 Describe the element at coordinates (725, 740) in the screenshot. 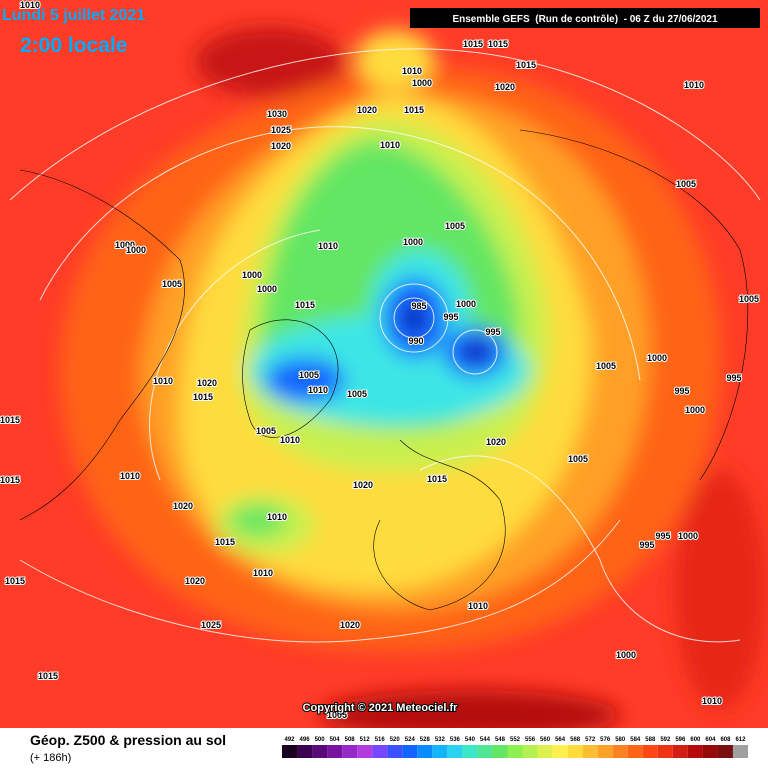

I see `scale-label: 608` at that location.